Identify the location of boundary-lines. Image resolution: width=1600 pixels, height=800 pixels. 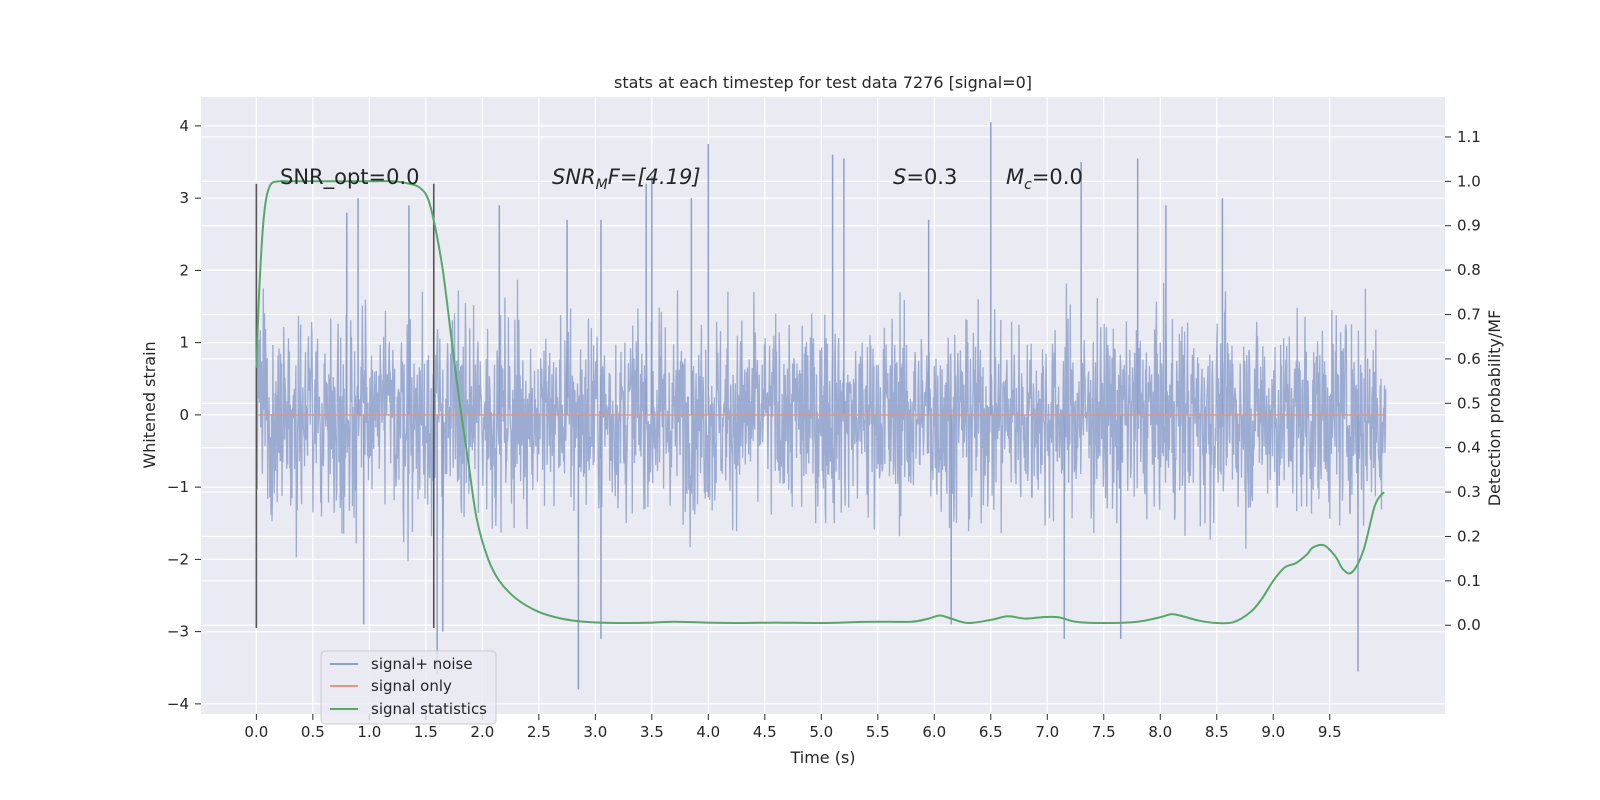
(345, 406).